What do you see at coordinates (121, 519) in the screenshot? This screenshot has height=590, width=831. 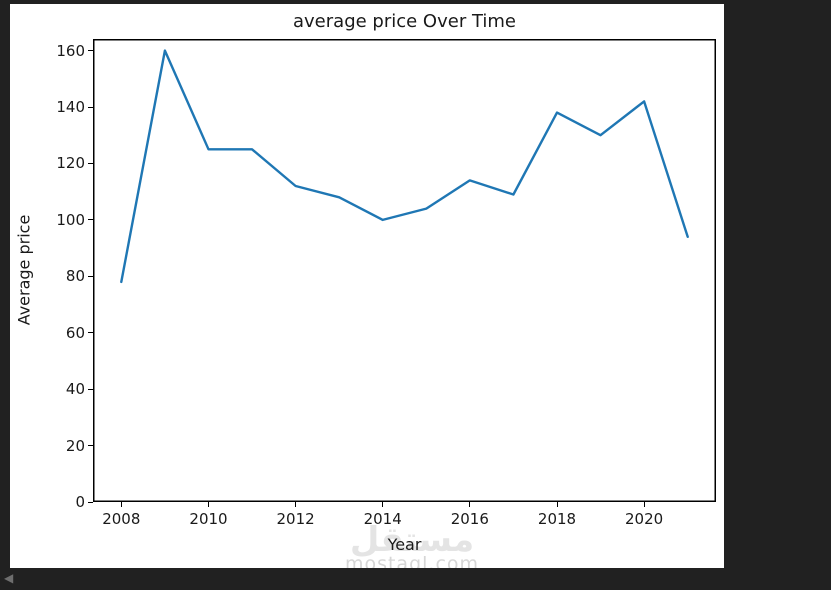 I see `x-tick-label: 2008` at bounding box center [121, 519].